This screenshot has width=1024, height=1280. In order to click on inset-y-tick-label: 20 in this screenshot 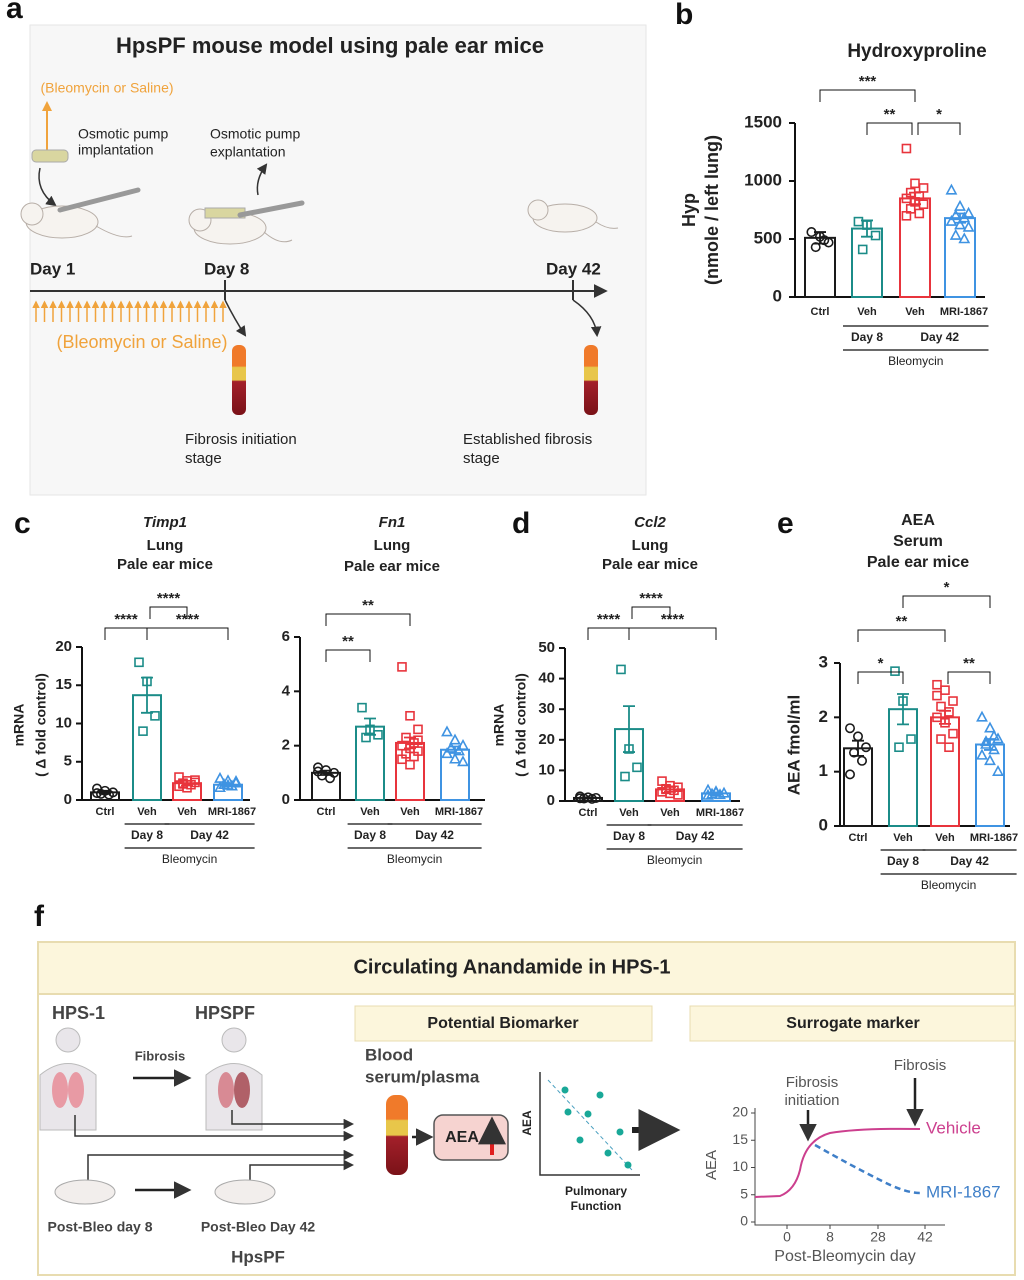, I will do `click(740, 1112)`.